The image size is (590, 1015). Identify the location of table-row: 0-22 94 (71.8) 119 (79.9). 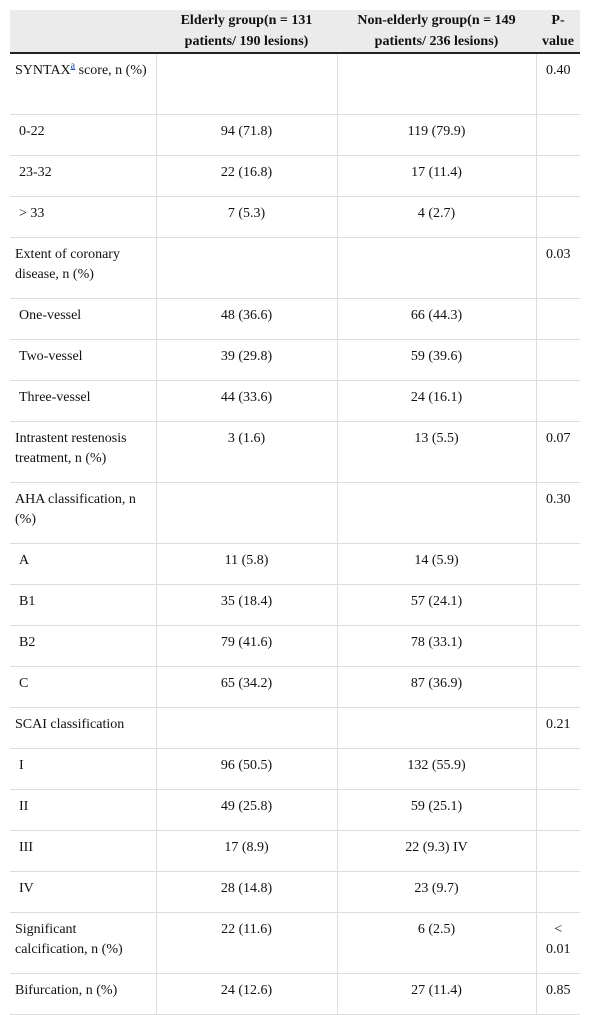
(295, 135).